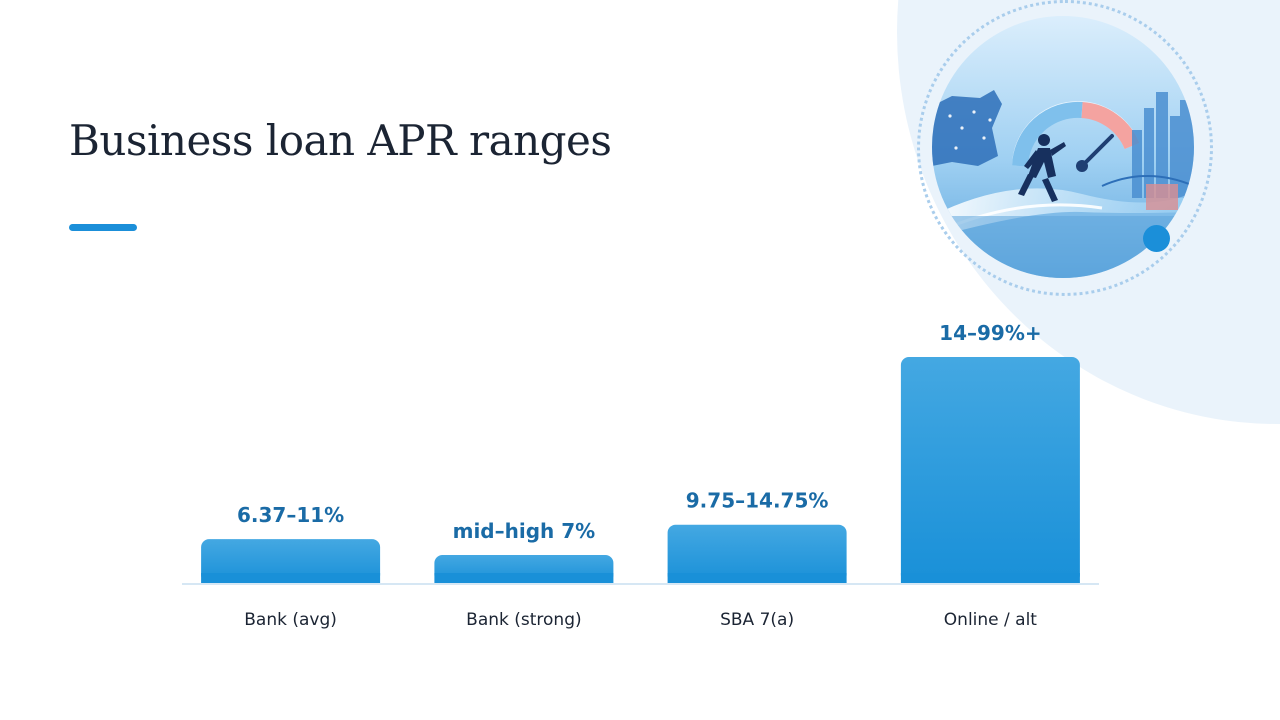 The width and height of the screenshot is (1280, 720). I want to click on category-label-1: Bank (strong), so click(523, 620).